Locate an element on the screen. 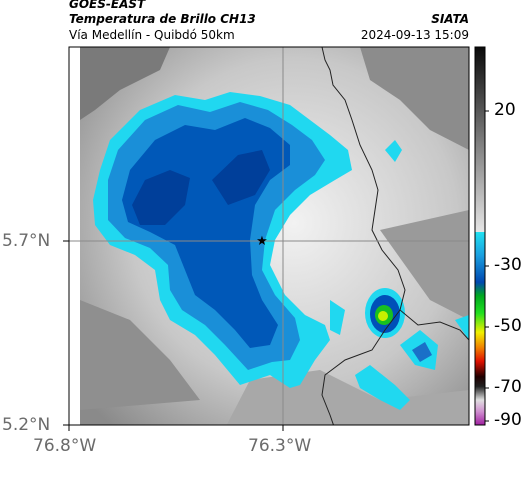 Image resolution: width=526 pixels, height=491 pixels. timestamp: 2024-09-13 15:09 is located at coordinates (414, 35).